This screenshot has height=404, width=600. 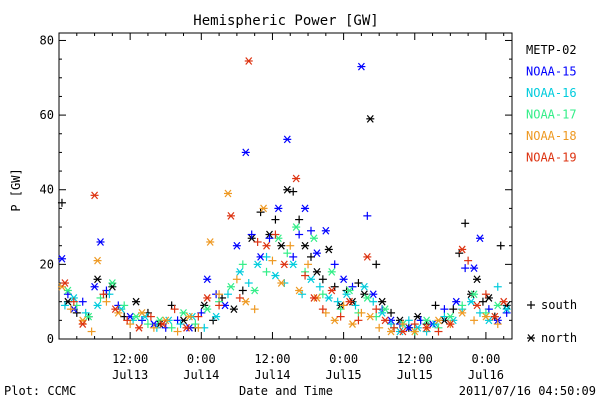 What do you see at coordinates (551, 136) in the screenshot?
I see `legend-entry: NOAA-18` at bounding box center [551, 136].